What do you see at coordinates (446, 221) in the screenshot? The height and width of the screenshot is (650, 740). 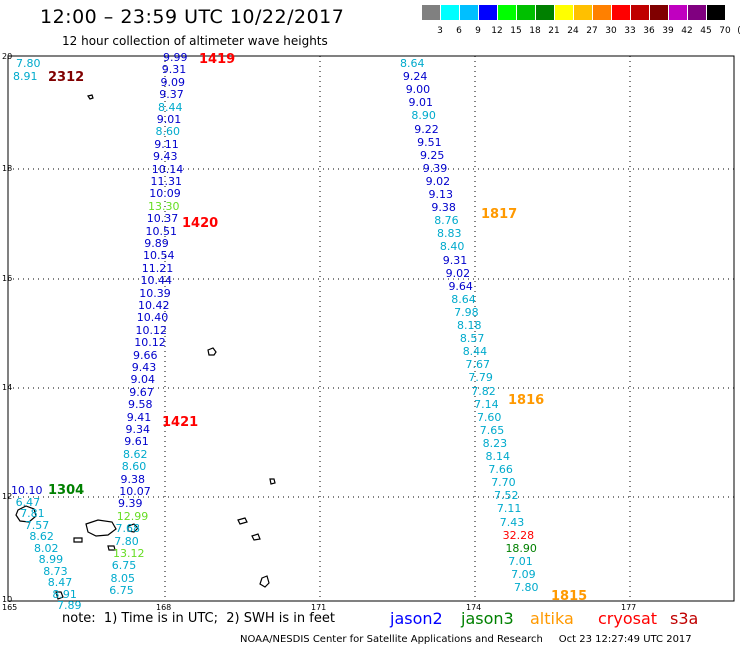 I see `wave-height-value: 8.76` at bounding box center [446, 221].